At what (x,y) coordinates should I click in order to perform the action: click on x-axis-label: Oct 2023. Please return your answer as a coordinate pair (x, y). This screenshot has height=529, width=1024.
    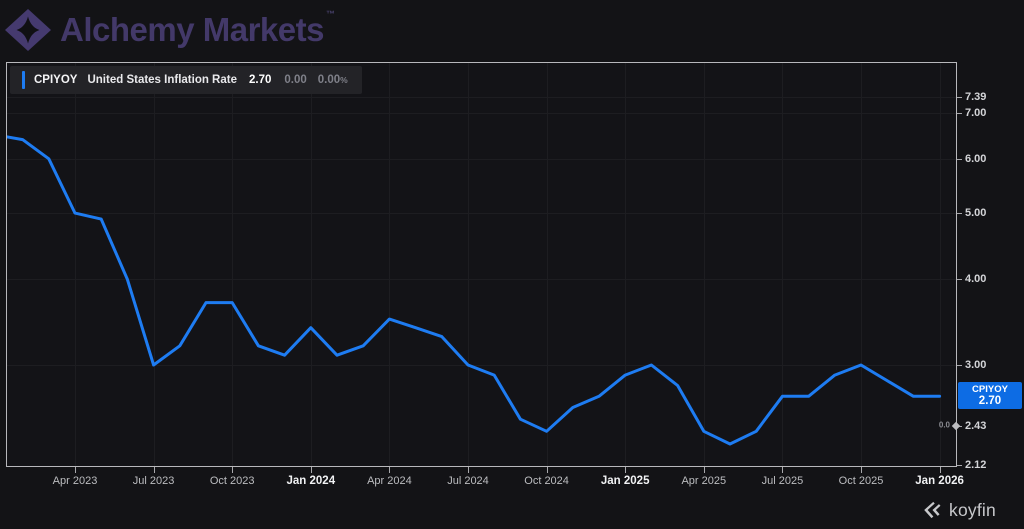
    Looking at the image, I should click on (232, 481).